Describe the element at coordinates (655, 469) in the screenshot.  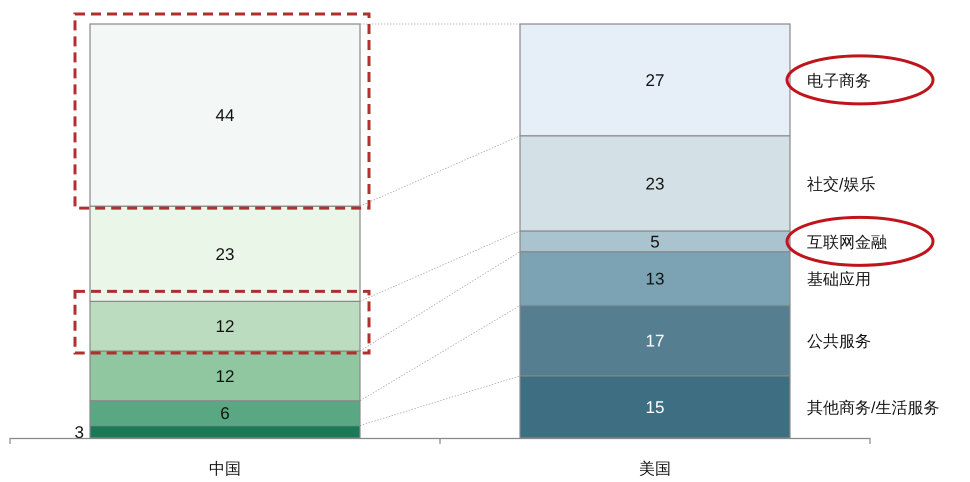
I see `x-tick-label: 美国` at that location.